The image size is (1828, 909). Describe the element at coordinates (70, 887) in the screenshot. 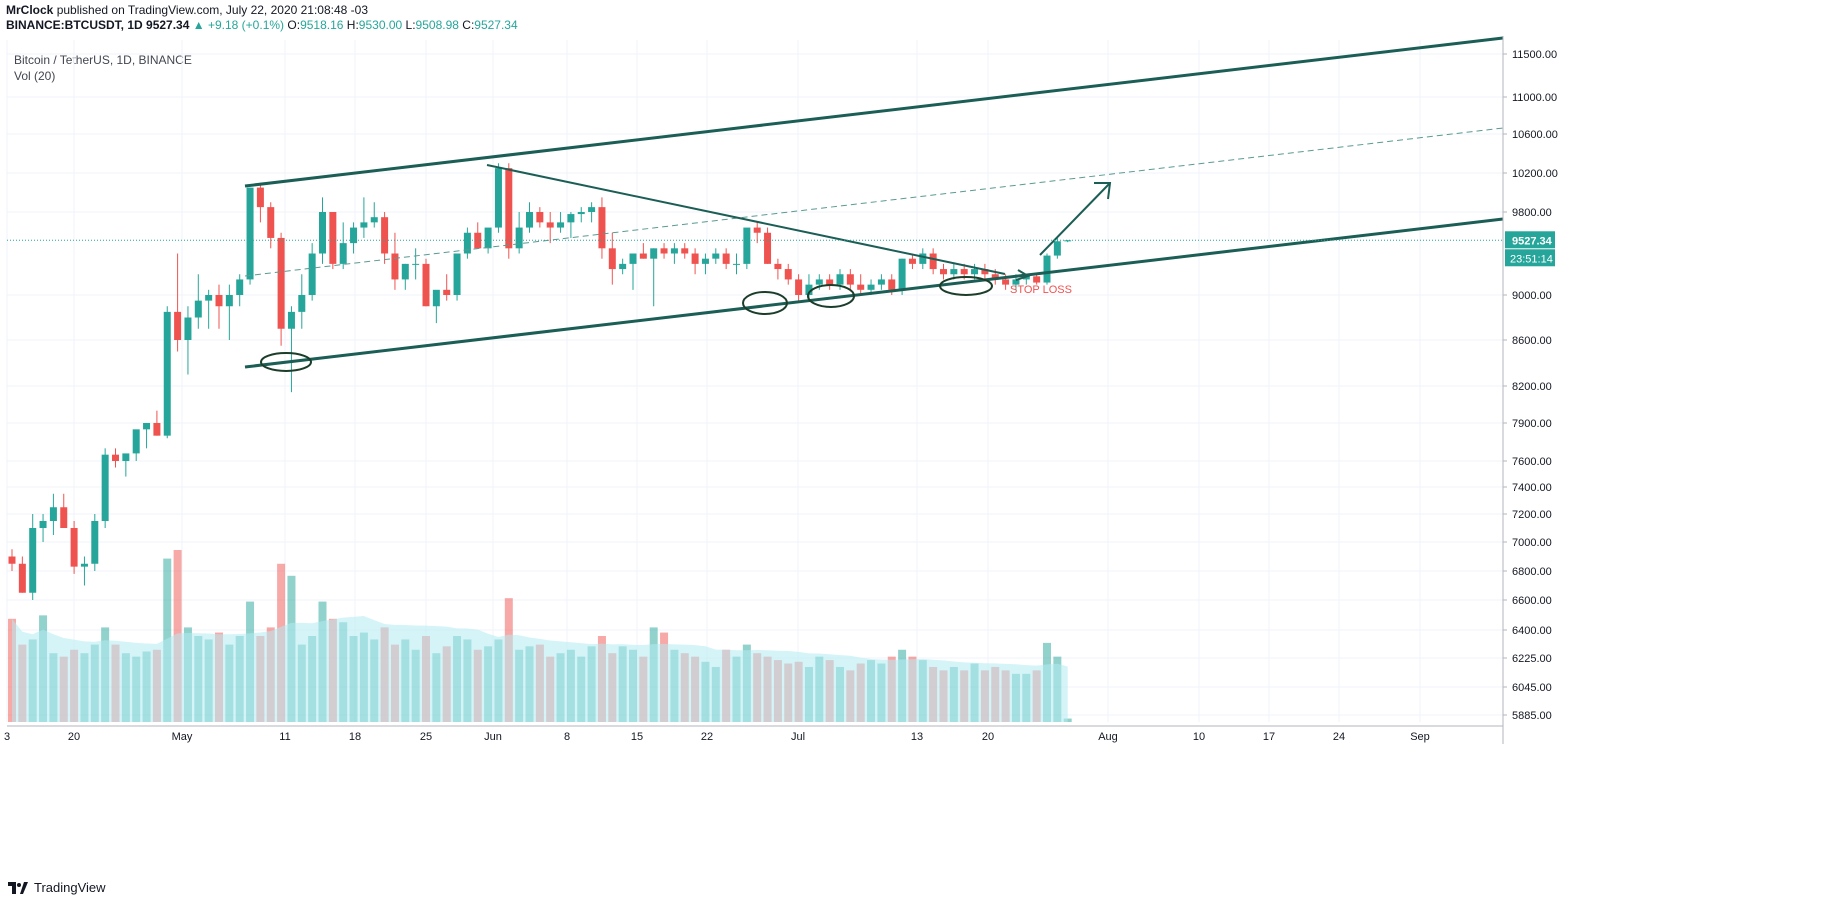

I see `footer-brand: TradingView` at that location.